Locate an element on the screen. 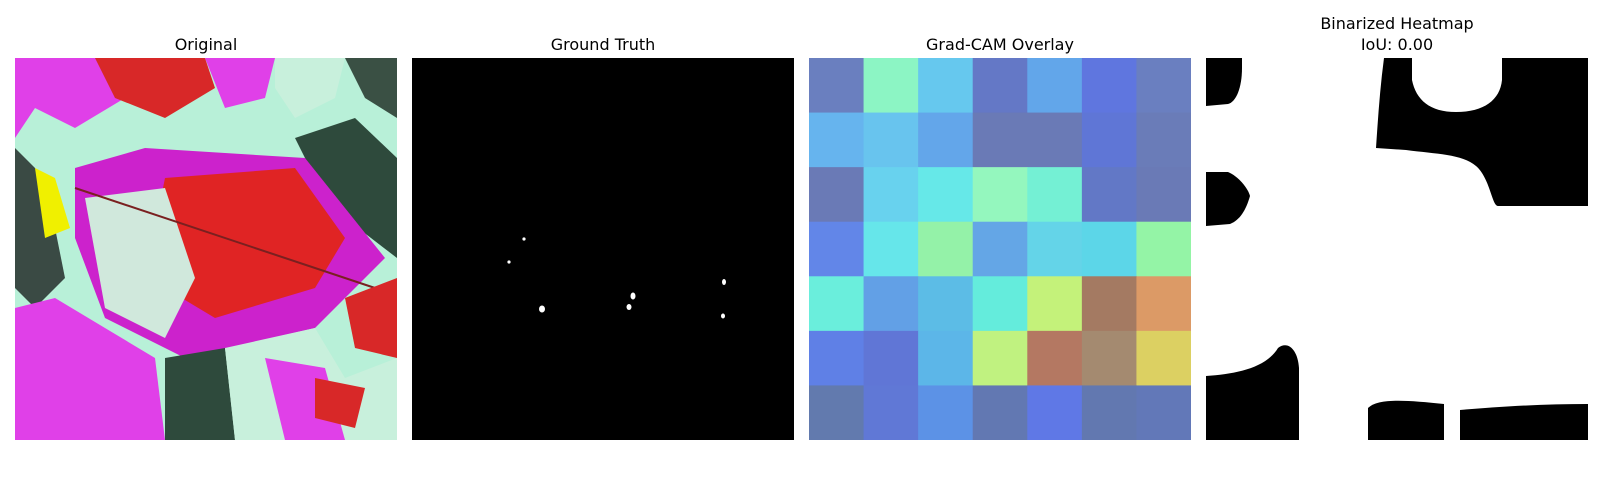 The width and height of the screenshot is (1600, 500). gradcam-cell-r4-c2 is located at coordinates (946, 304).